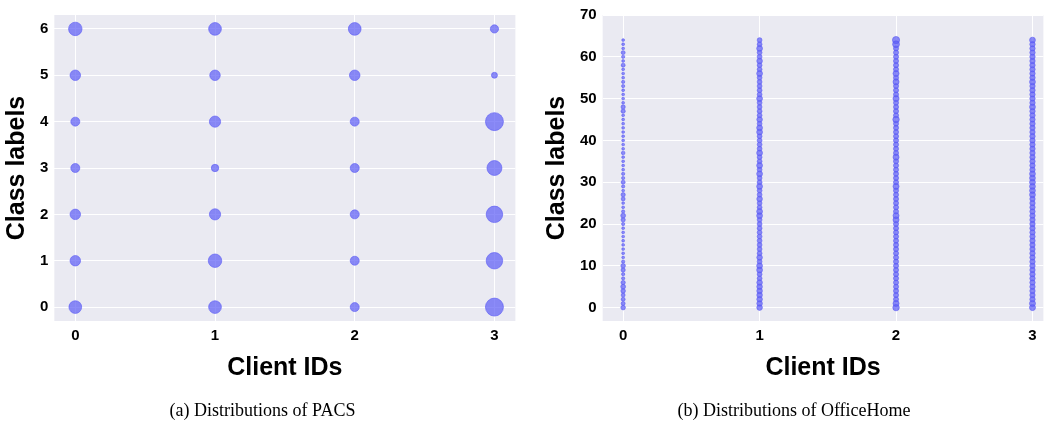 This screenshot has height=430, width=1048. Describe the element at coordinates (44, 213) in the screenshot. I see `y-tick-label: 2` at that location.